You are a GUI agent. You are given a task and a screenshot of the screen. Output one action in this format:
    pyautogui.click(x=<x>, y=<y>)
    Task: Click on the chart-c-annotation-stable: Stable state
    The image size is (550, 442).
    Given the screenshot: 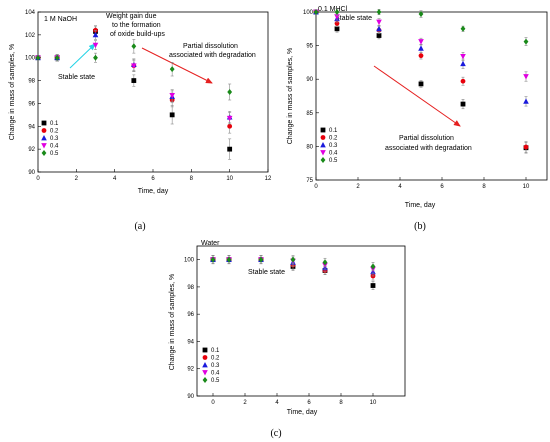 What is the action you would take?
    pyautogui.click(x=266, y=272)
    